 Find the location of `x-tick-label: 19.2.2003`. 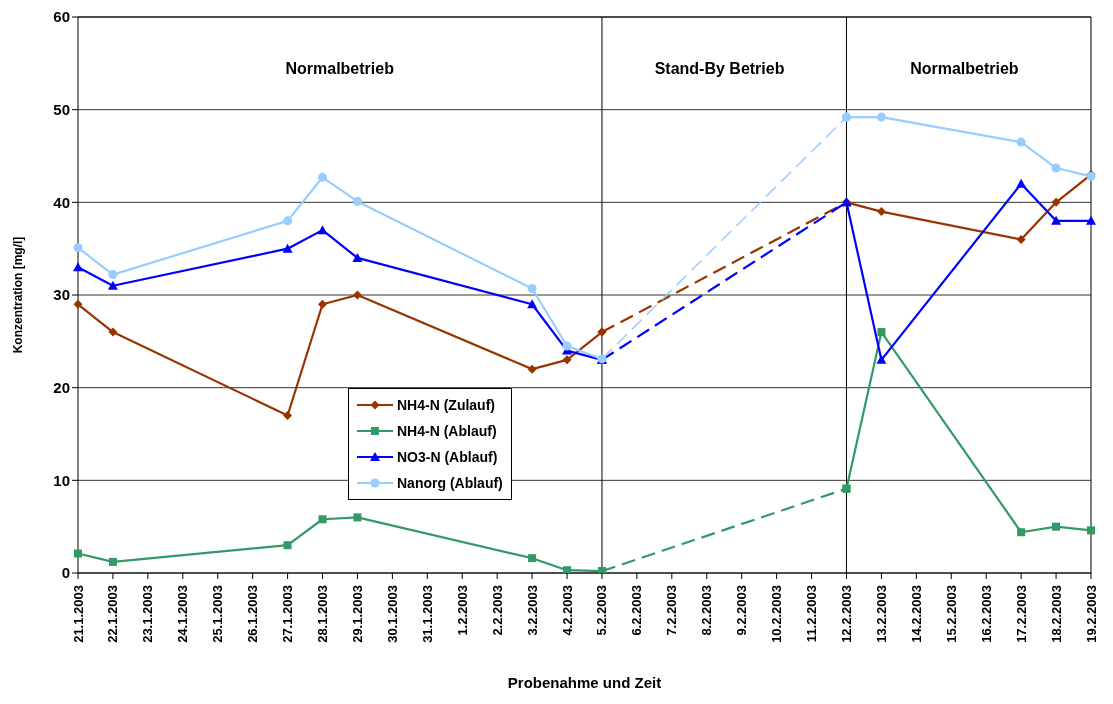

x-tick-label: 19.2.2003 is located at coordinates (1091, 614).